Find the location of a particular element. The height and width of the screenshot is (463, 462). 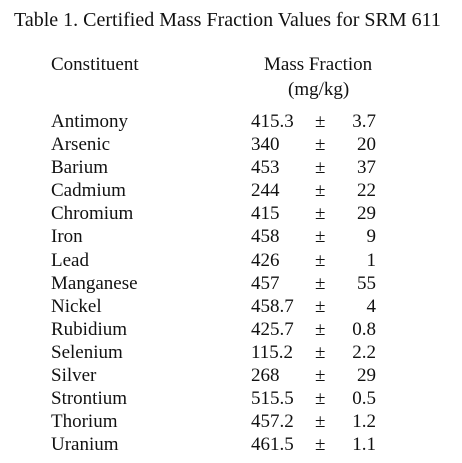

table-row: Selenium 115.2 ± 2.2 is located at coordinates (231, 352).